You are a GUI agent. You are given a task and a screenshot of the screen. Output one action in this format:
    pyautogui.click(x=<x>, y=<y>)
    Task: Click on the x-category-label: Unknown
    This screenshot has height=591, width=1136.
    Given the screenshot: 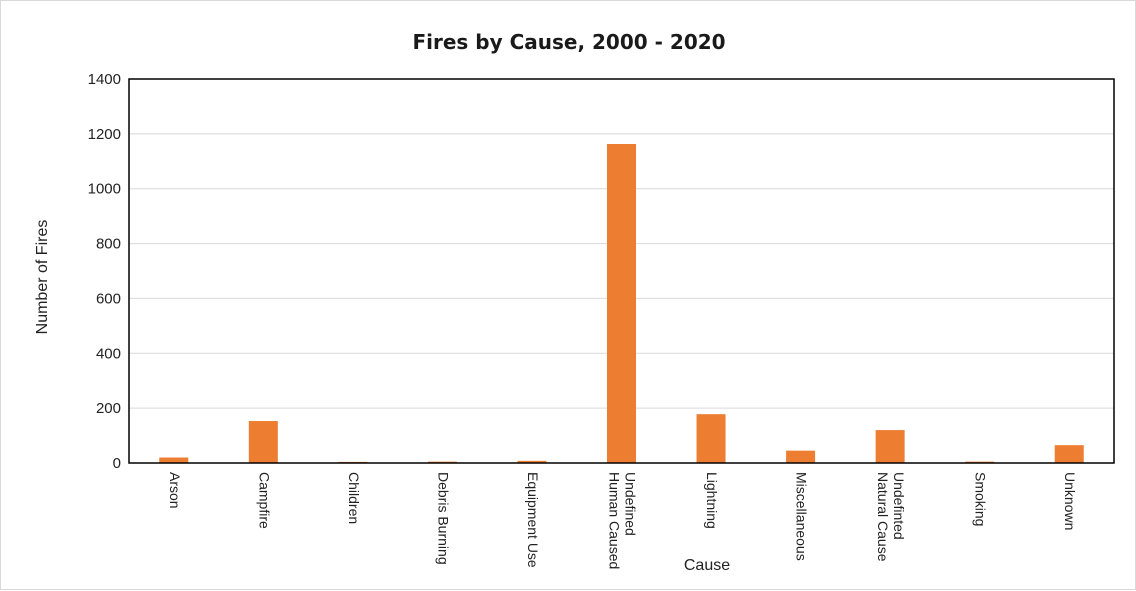 What is the action you would take?
    pyautogui.click(x=1070, y=501)
    